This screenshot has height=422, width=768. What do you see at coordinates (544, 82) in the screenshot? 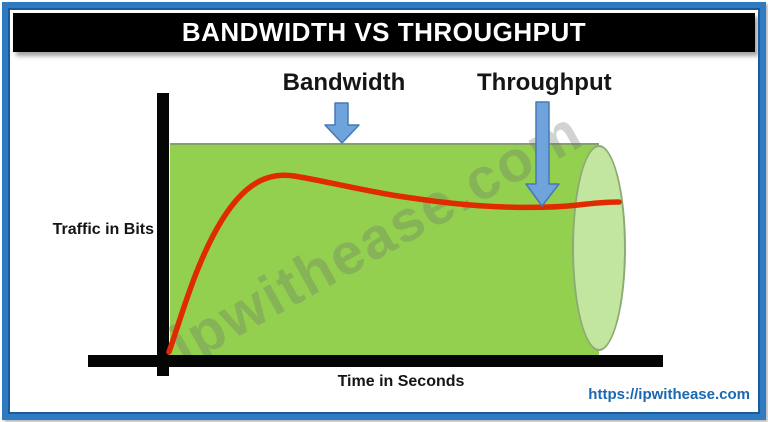
I see `throughput-label: Throughput` at bounding box center [544, 82].